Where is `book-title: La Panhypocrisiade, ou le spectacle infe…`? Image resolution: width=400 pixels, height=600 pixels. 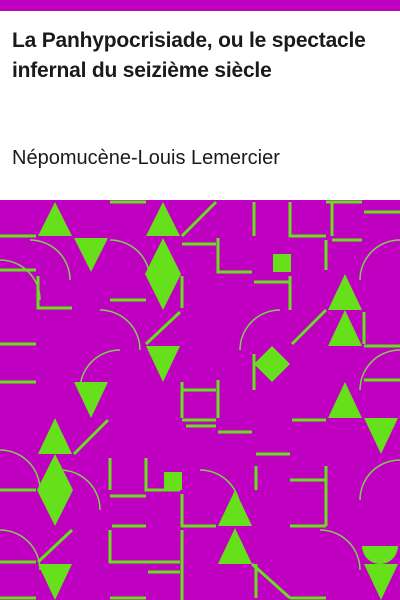
book-title: La Panhypocrisiade, ou le spectacle infe… is located at coordinates (189, 55).